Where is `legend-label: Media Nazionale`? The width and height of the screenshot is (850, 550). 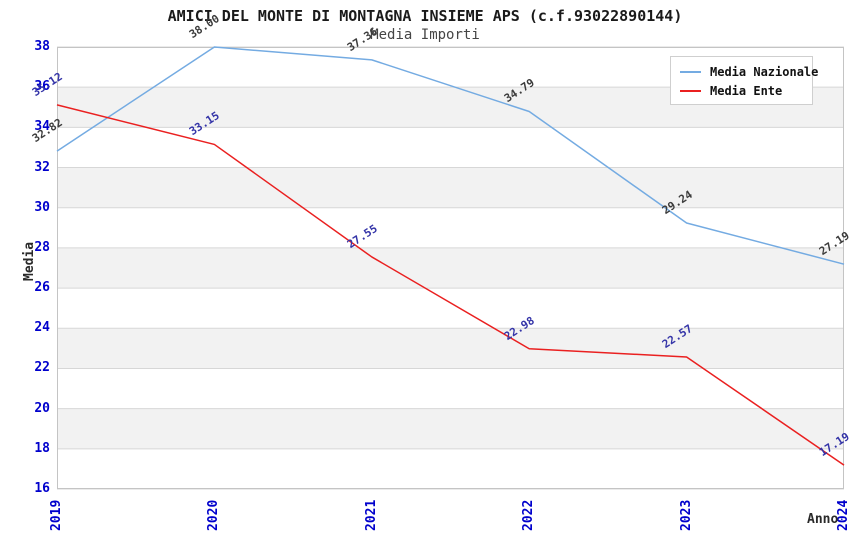
legend-label: Media Nazionale is located at coordinates (764, 71).